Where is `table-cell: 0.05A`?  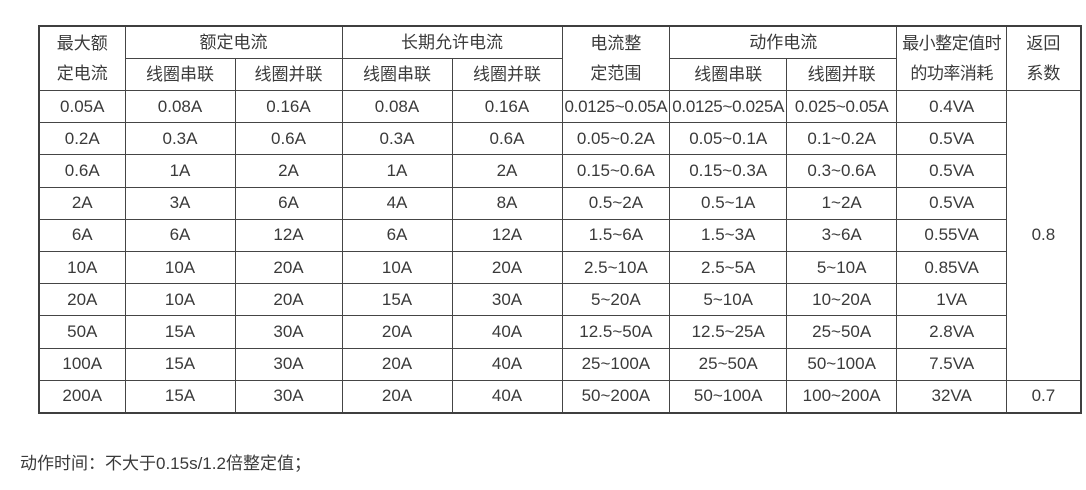
table-cell: 0.05A is located at coordinates (82, 106).